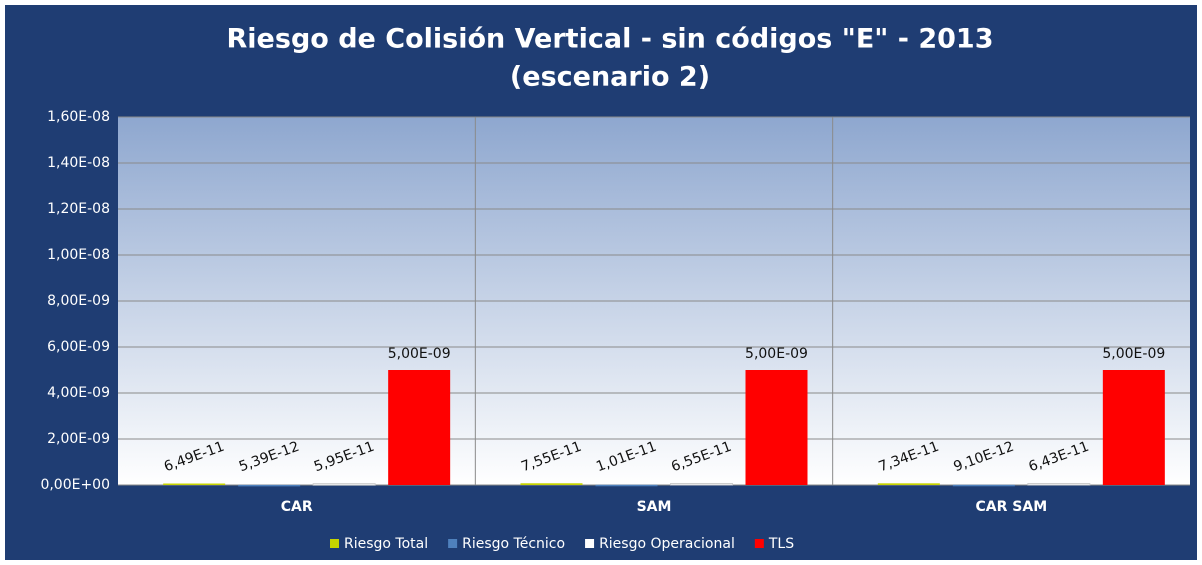 The image size is (1202, 565). I want to click on x-tick-label: SAM, so click(654, 507).